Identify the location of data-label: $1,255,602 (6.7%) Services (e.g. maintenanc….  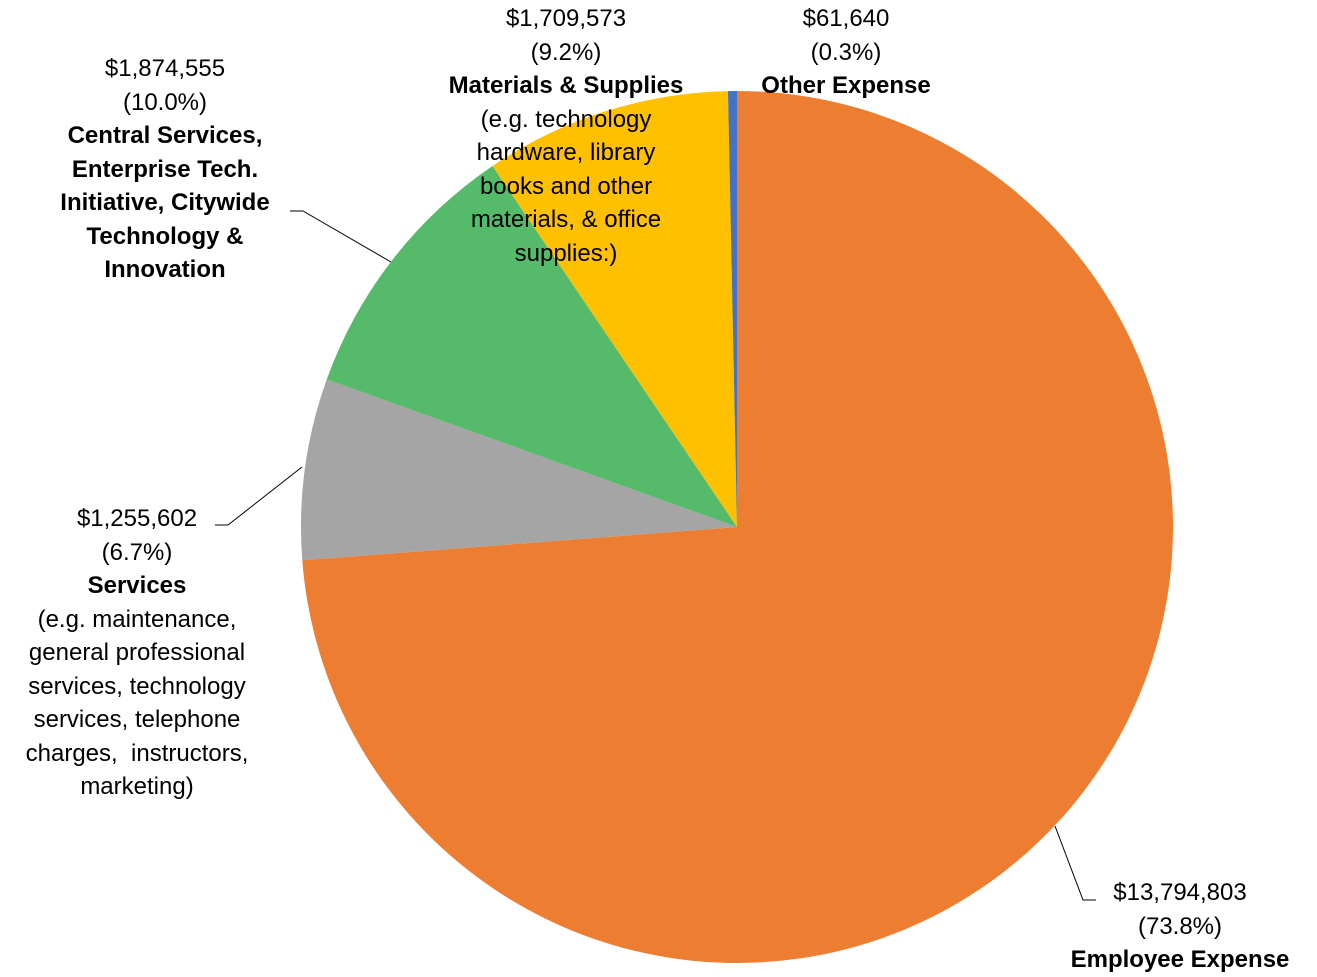
(137, 653).